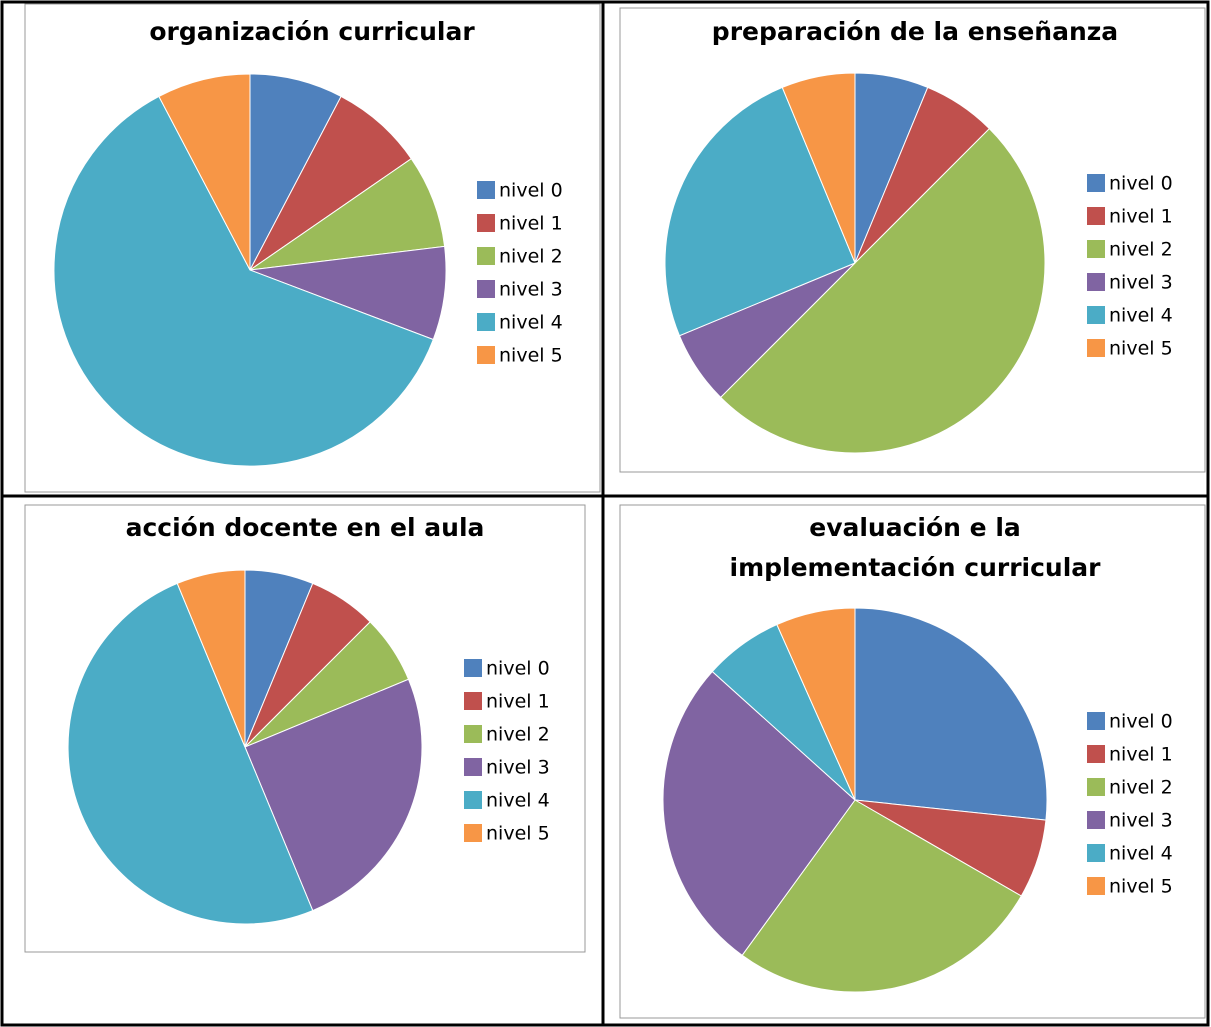 This screenshot has width=1211, height=1027. What do you see at coordinates (305, 527) in the screenshot?
I see `chart-title: acción docente en el aula` at bounding box center [305, 527].